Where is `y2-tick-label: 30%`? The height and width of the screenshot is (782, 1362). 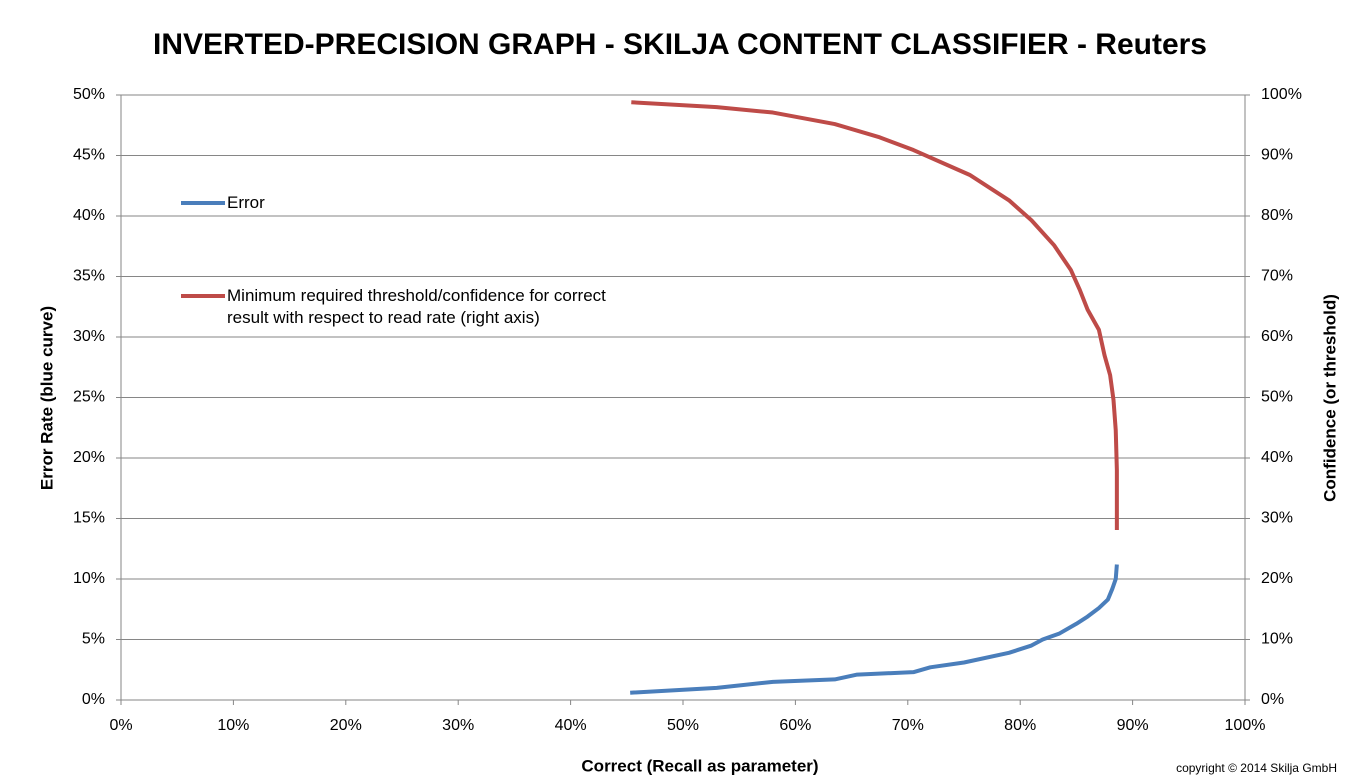
y2-tick-label: 30% is located at coordinates (1277, 518).